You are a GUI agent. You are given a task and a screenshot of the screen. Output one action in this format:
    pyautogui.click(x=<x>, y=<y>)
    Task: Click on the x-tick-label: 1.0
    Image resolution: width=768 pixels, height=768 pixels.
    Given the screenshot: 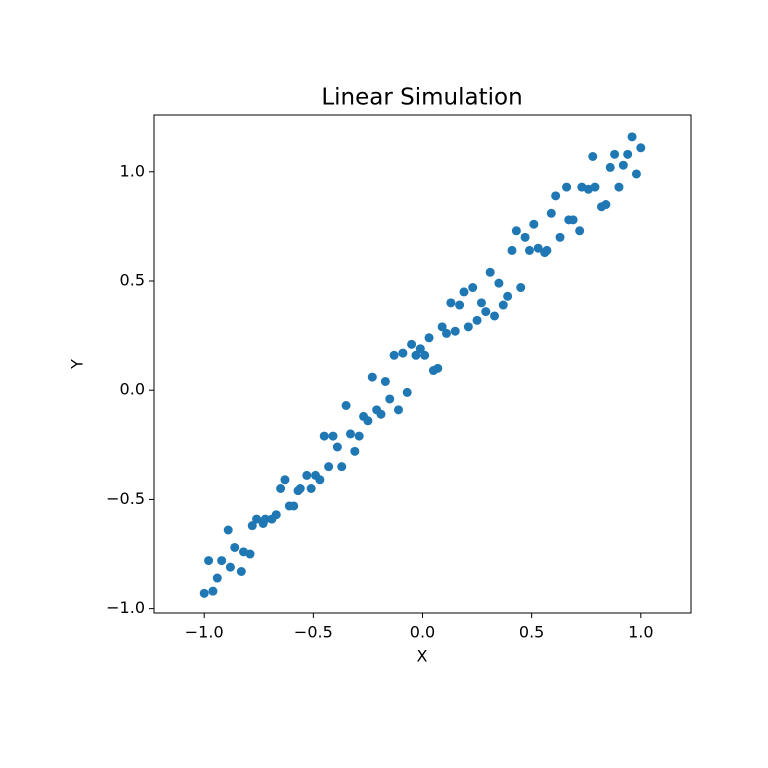 What is the action you would take?
    pyautogui.click(x=640, y=632)
    